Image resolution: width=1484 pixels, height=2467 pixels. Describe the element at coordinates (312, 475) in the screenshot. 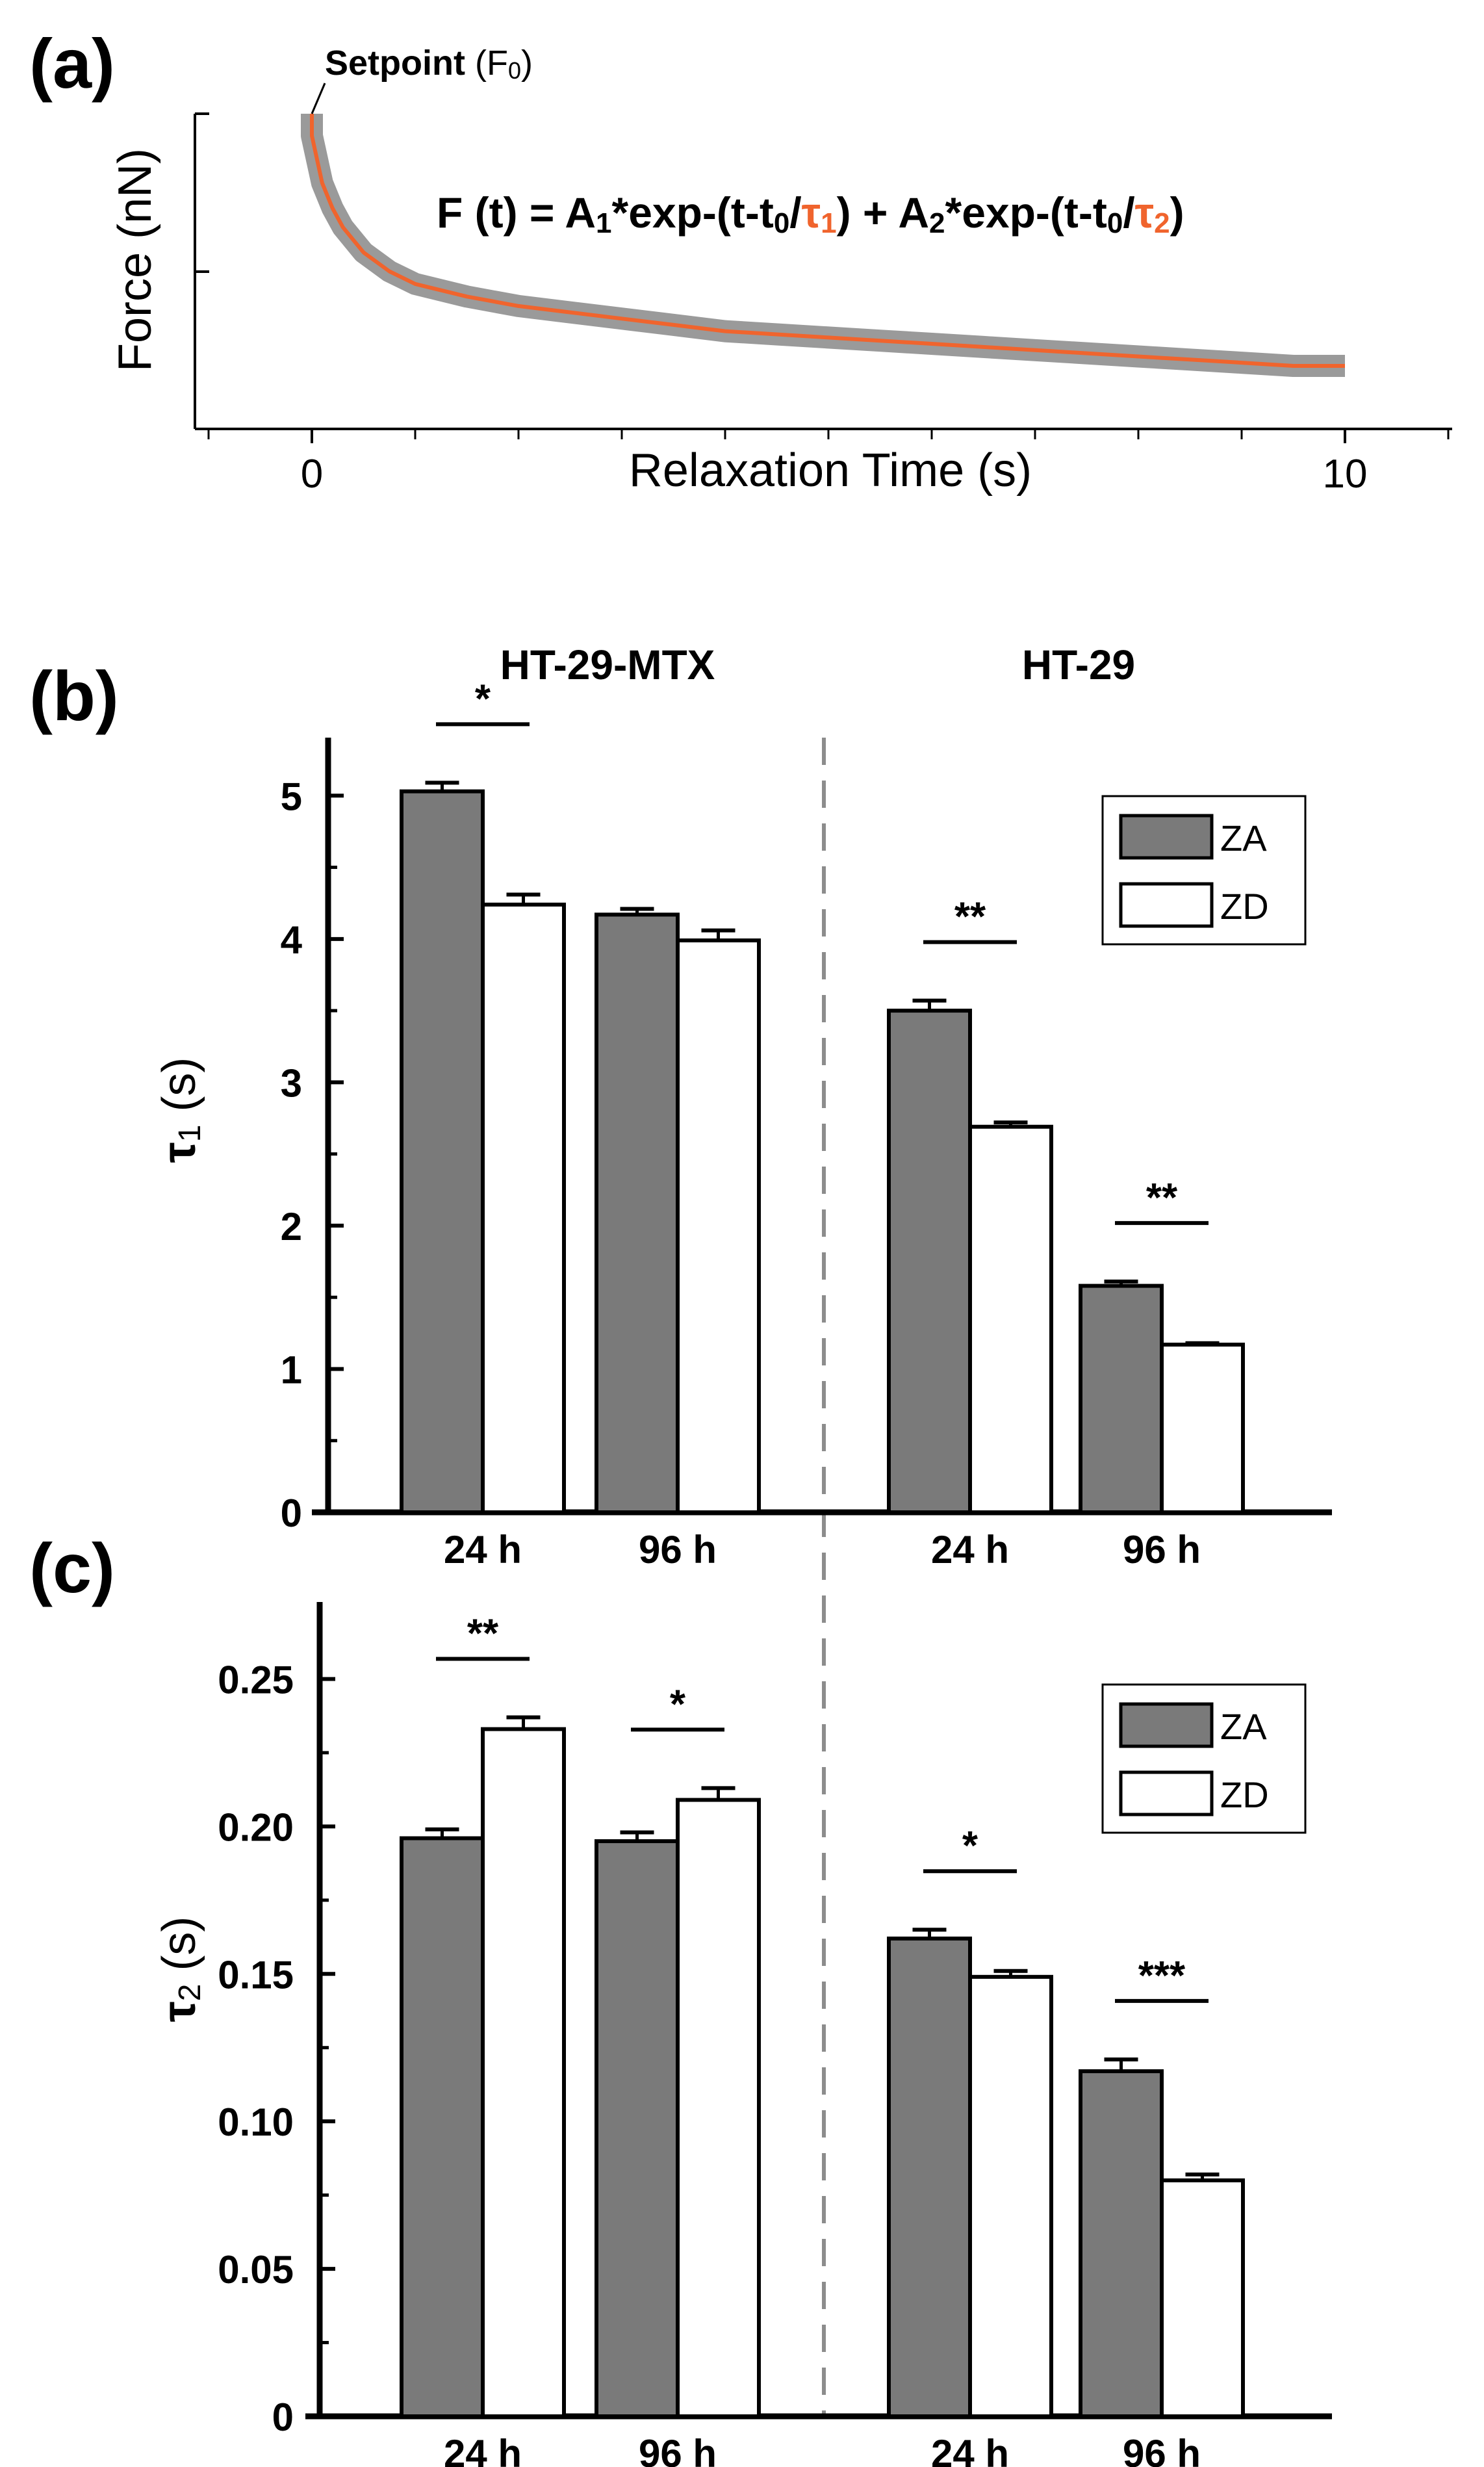

I see `panel-a-x-tick-label: 0` at that location.